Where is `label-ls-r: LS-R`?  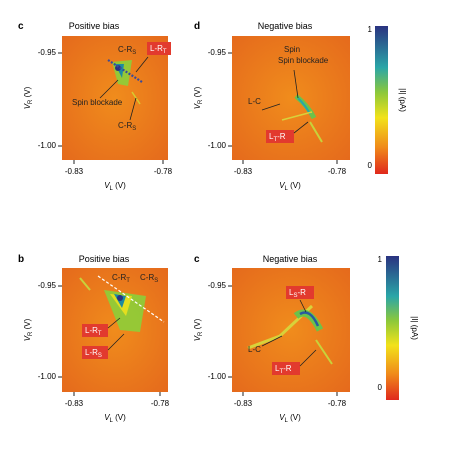 label-ls-r: LS-R is located at coordinates (297, 293).